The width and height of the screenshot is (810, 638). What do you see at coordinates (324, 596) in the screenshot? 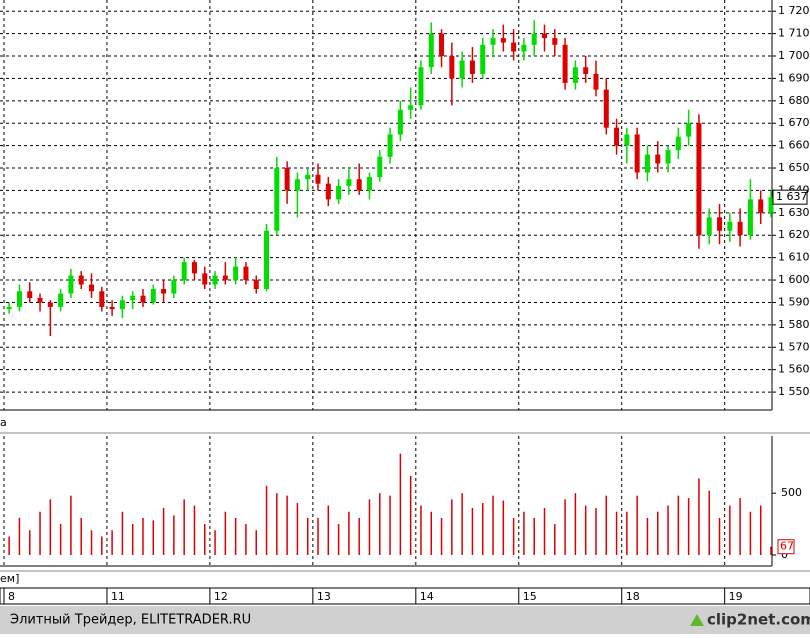
I see `x-tick-label: 13` at bounding box center [324, 596].